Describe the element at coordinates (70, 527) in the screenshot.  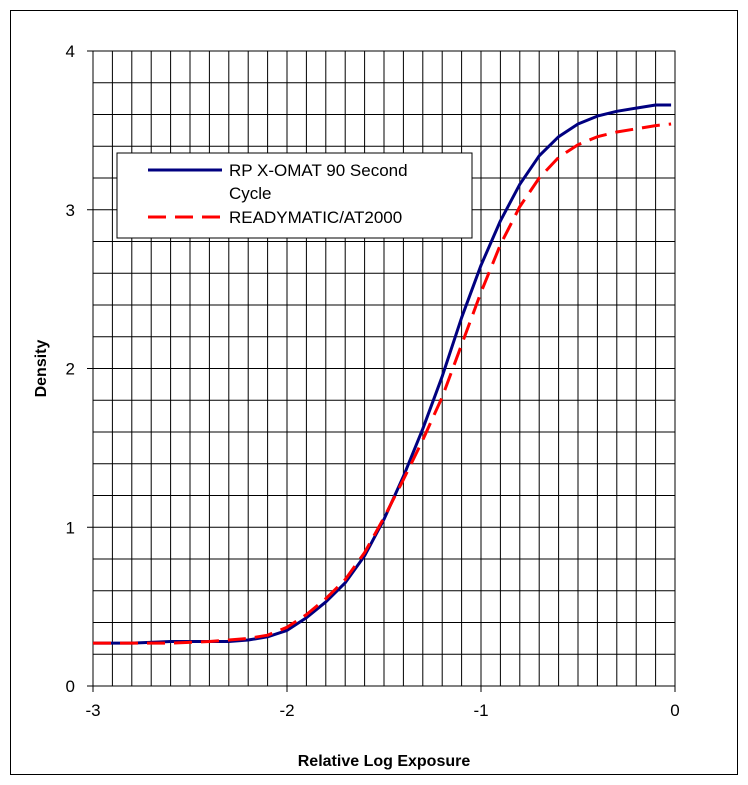
I see `y-tick-label: 1` at that location.